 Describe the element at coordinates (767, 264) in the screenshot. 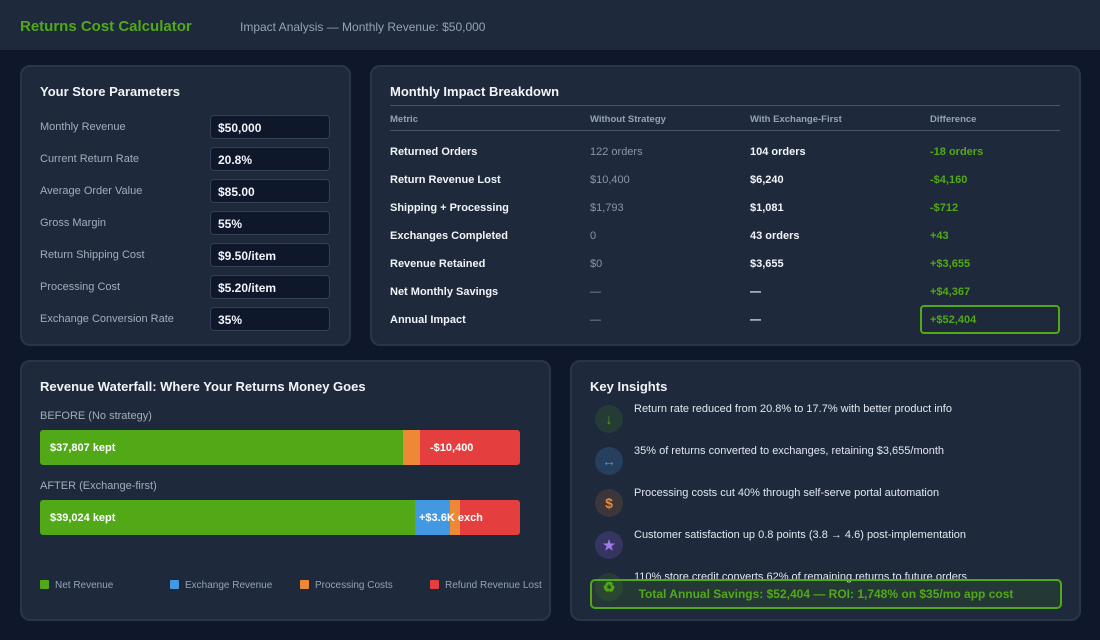

I see `cell-with: $3,655` at that location.